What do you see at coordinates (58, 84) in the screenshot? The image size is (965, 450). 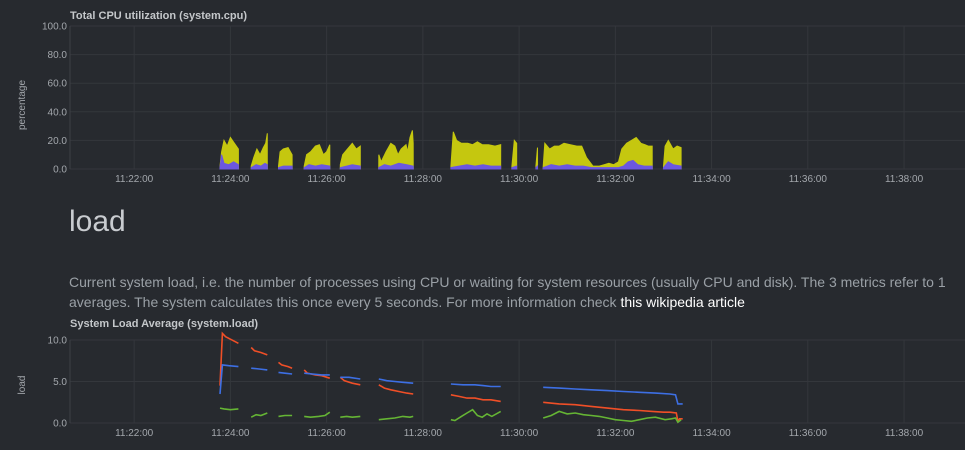 I see `y-tick-label: 60.0` at bounding box center [58, 84].